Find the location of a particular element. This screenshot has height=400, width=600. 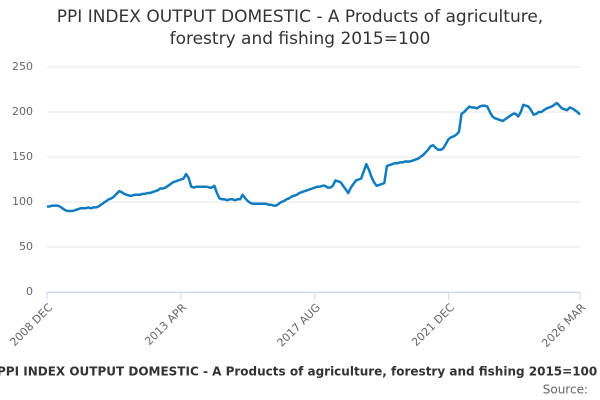

y-tick-label: 200 is located at coordinates (22, 111).